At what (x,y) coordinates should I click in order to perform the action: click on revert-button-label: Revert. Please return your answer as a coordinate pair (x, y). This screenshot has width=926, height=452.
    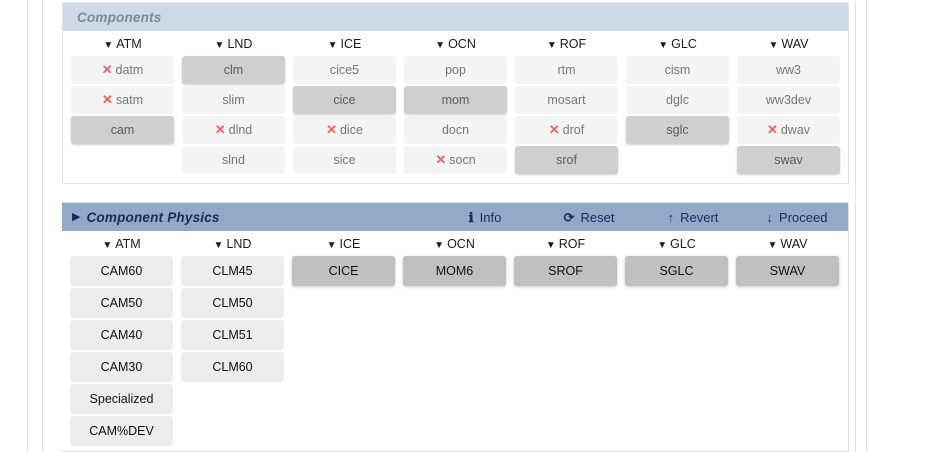
    Looking at the image, I should click on (699, 217).